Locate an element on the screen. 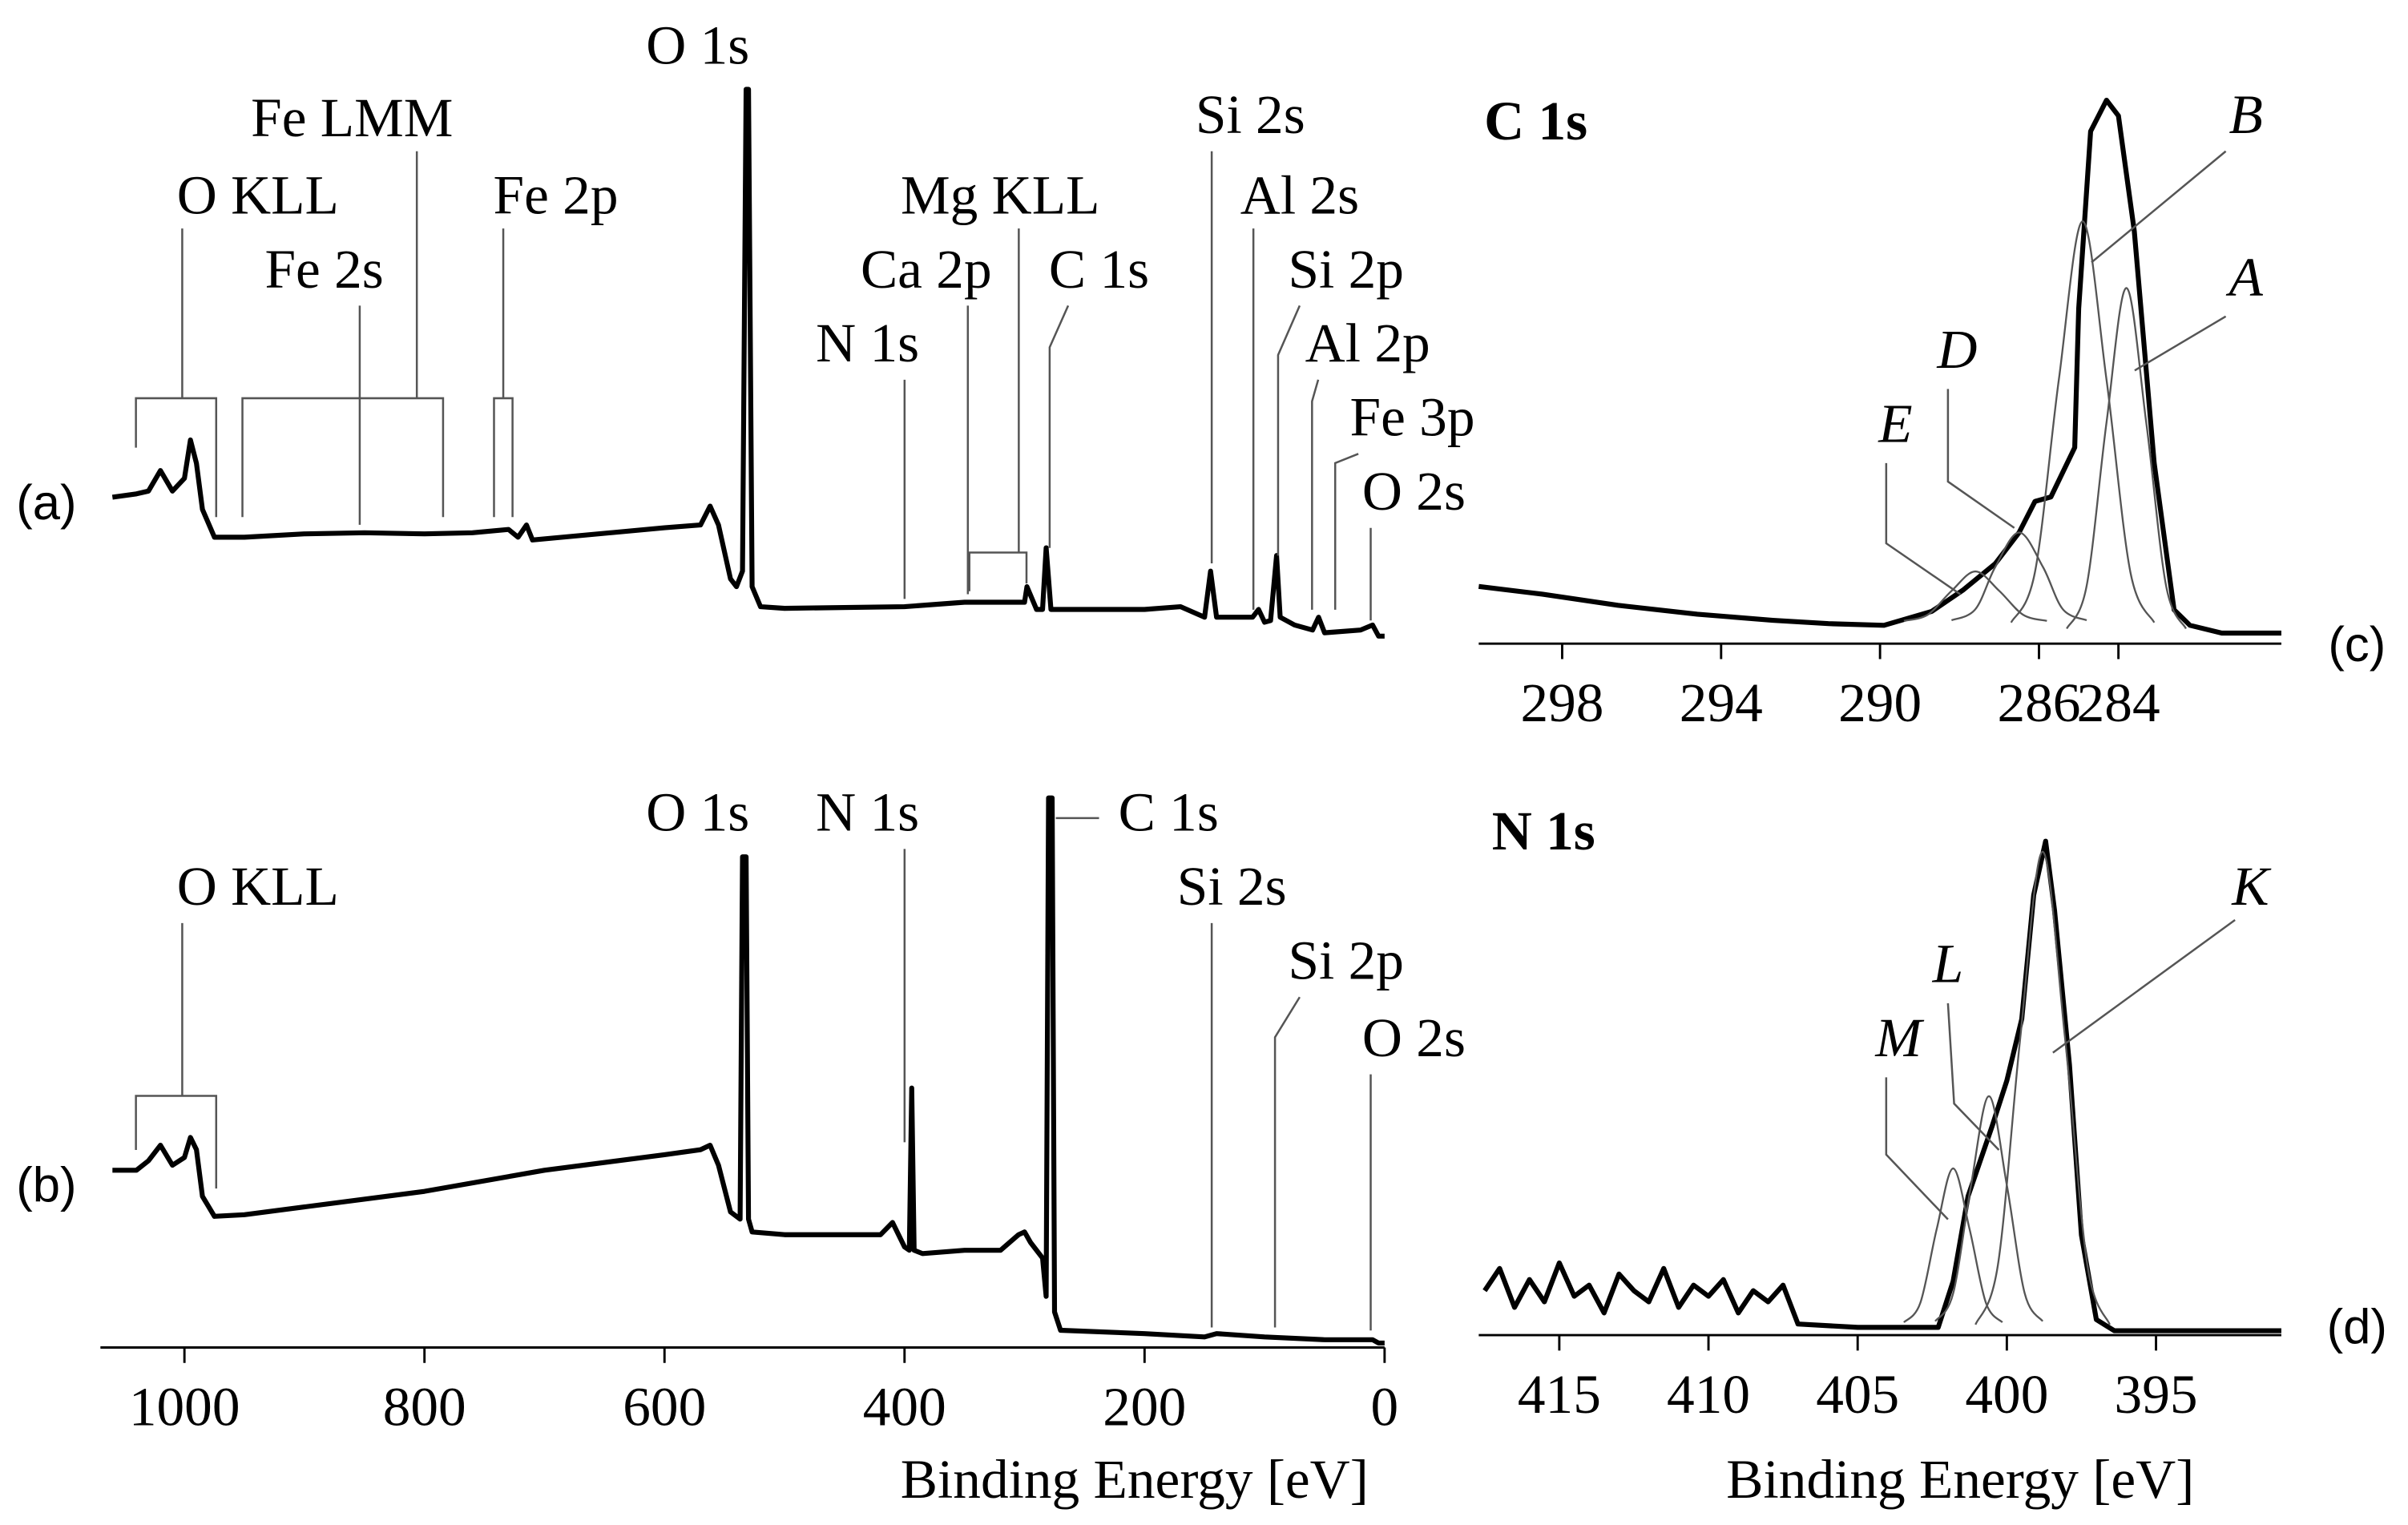 The height and width of the screenshot is (1525, 2408). peak-annotation: Mg KLL is located at coordinates (1000, 194).